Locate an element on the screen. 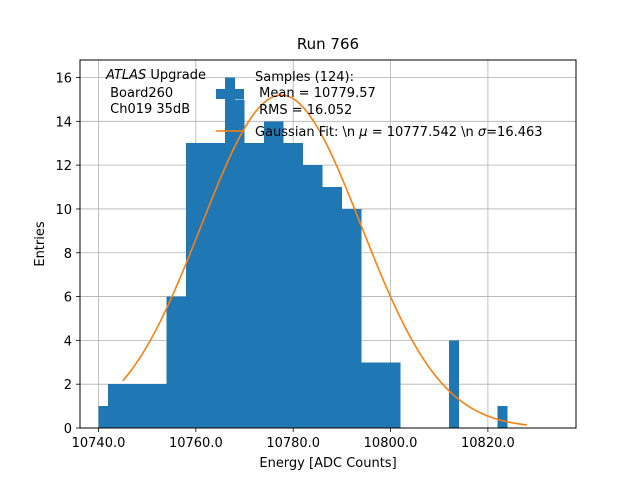 This screenshot has width=640, height=480. legend-fit-sigma: σ is located at coordinates (482, 132).